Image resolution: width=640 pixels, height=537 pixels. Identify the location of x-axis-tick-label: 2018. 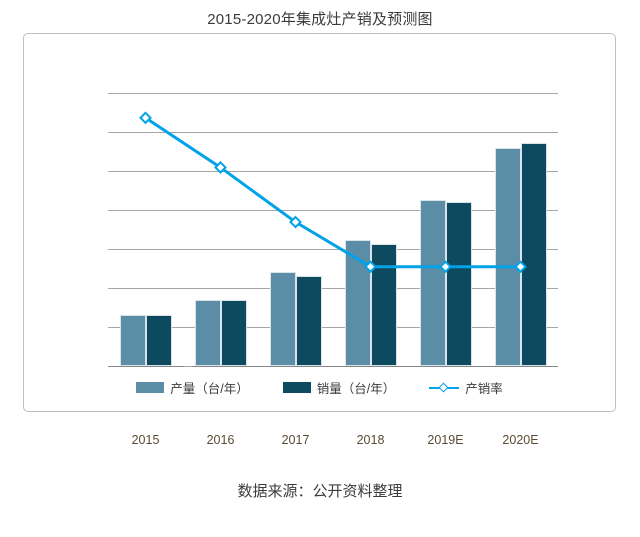
(370, 440).